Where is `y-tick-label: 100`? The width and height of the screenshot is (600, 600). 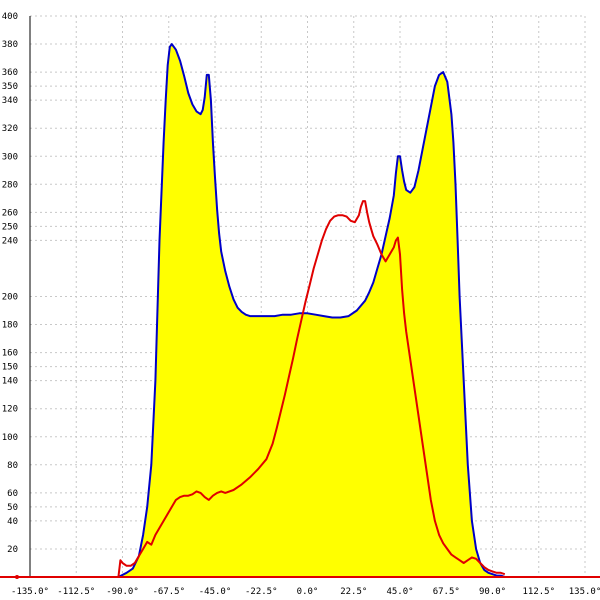 y-tick-label: 100 is located at coordinates (10, 438).